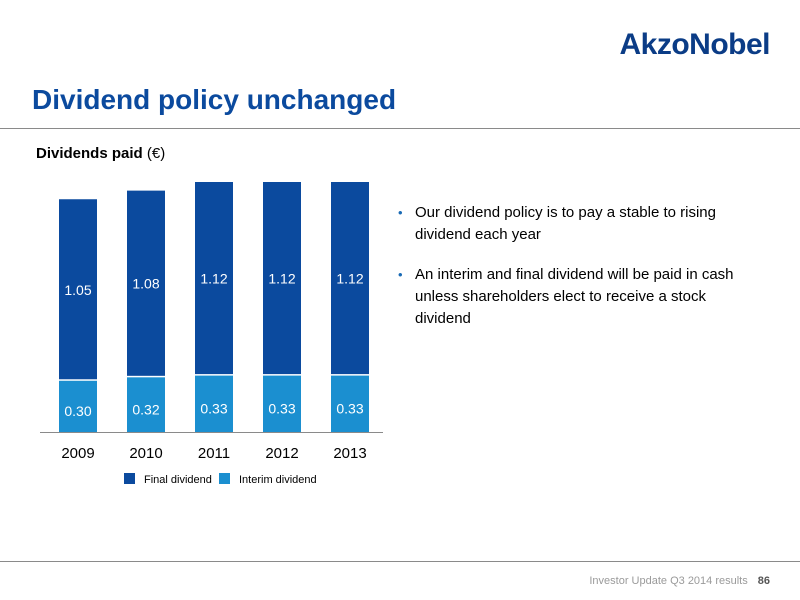 This screenshot has height=600, width=800. I want to click on bar-final-2009, so click(78, 290).